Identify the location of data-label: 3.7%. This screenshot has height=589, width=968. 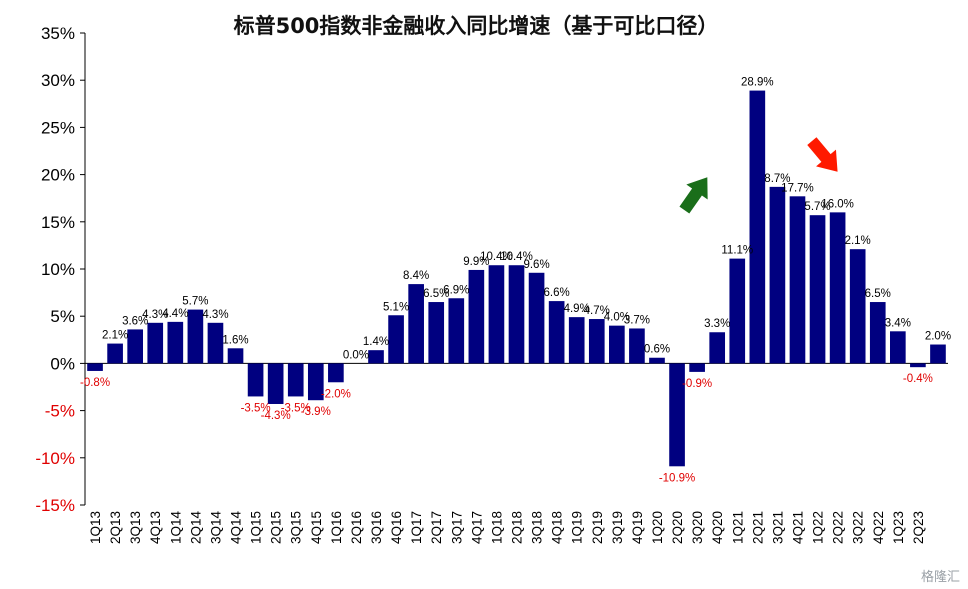
(637, 320).